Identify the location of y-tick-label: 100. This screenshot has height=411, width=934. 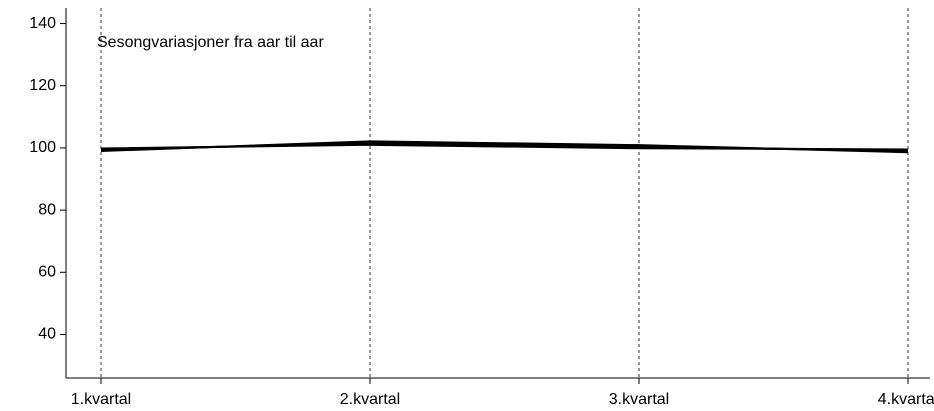
(42, 147).